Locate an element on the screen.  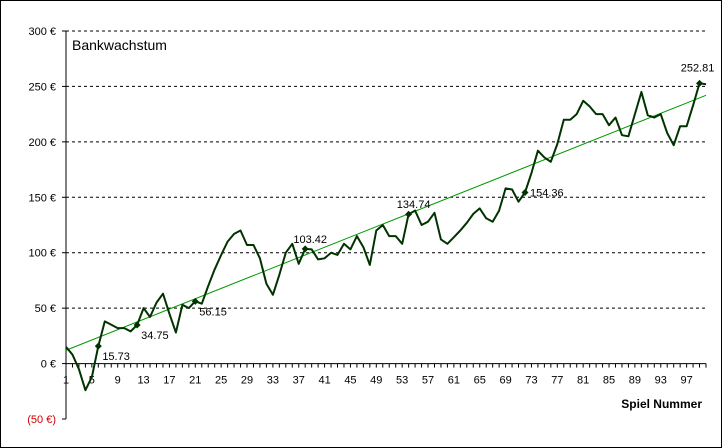
x-tick-label: 13 is located at coordinates (143, 381).